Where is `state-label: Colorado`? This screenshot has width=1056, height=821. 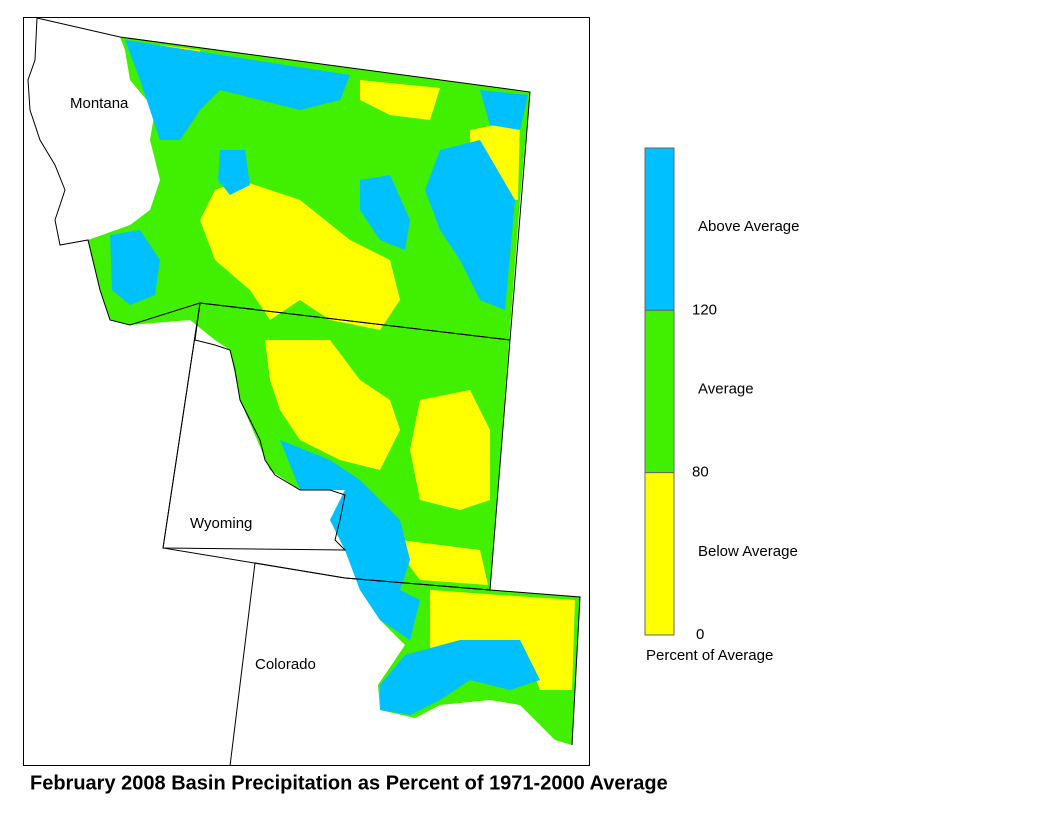
state-label: Colorado is located at coordinates (285, 664).